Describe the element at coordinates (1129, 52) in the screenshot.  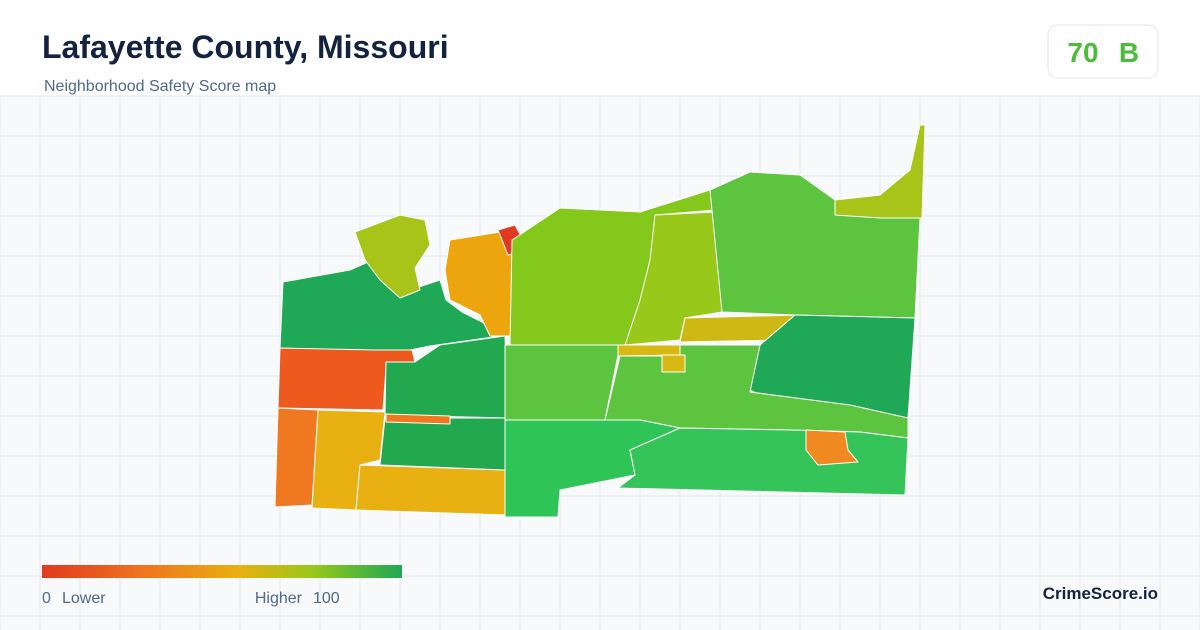
I see `score-grade: B` at that location.